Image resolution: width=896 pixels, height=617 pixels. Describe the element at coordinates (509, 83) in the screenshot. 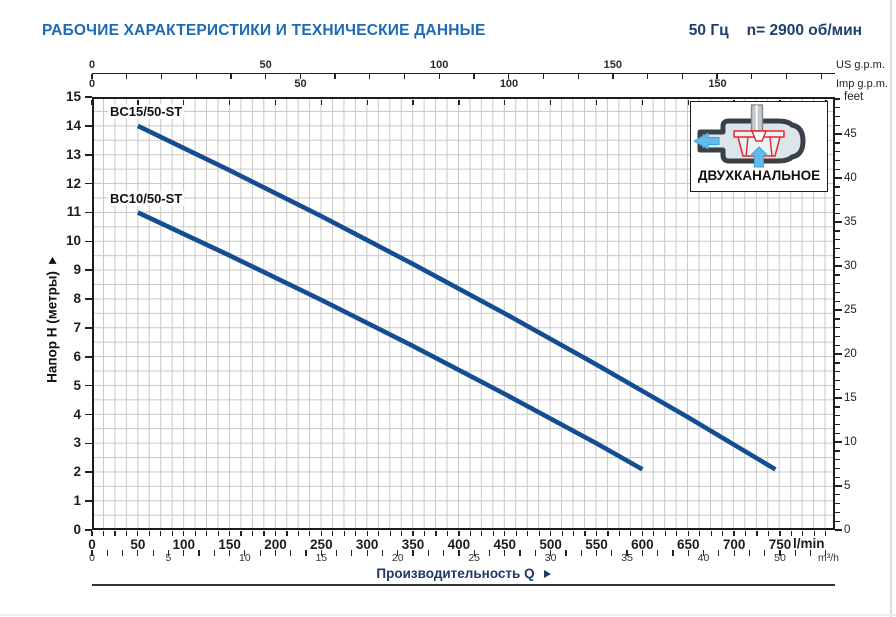

I see `imp-gpm-tick-label: 100` at that location.